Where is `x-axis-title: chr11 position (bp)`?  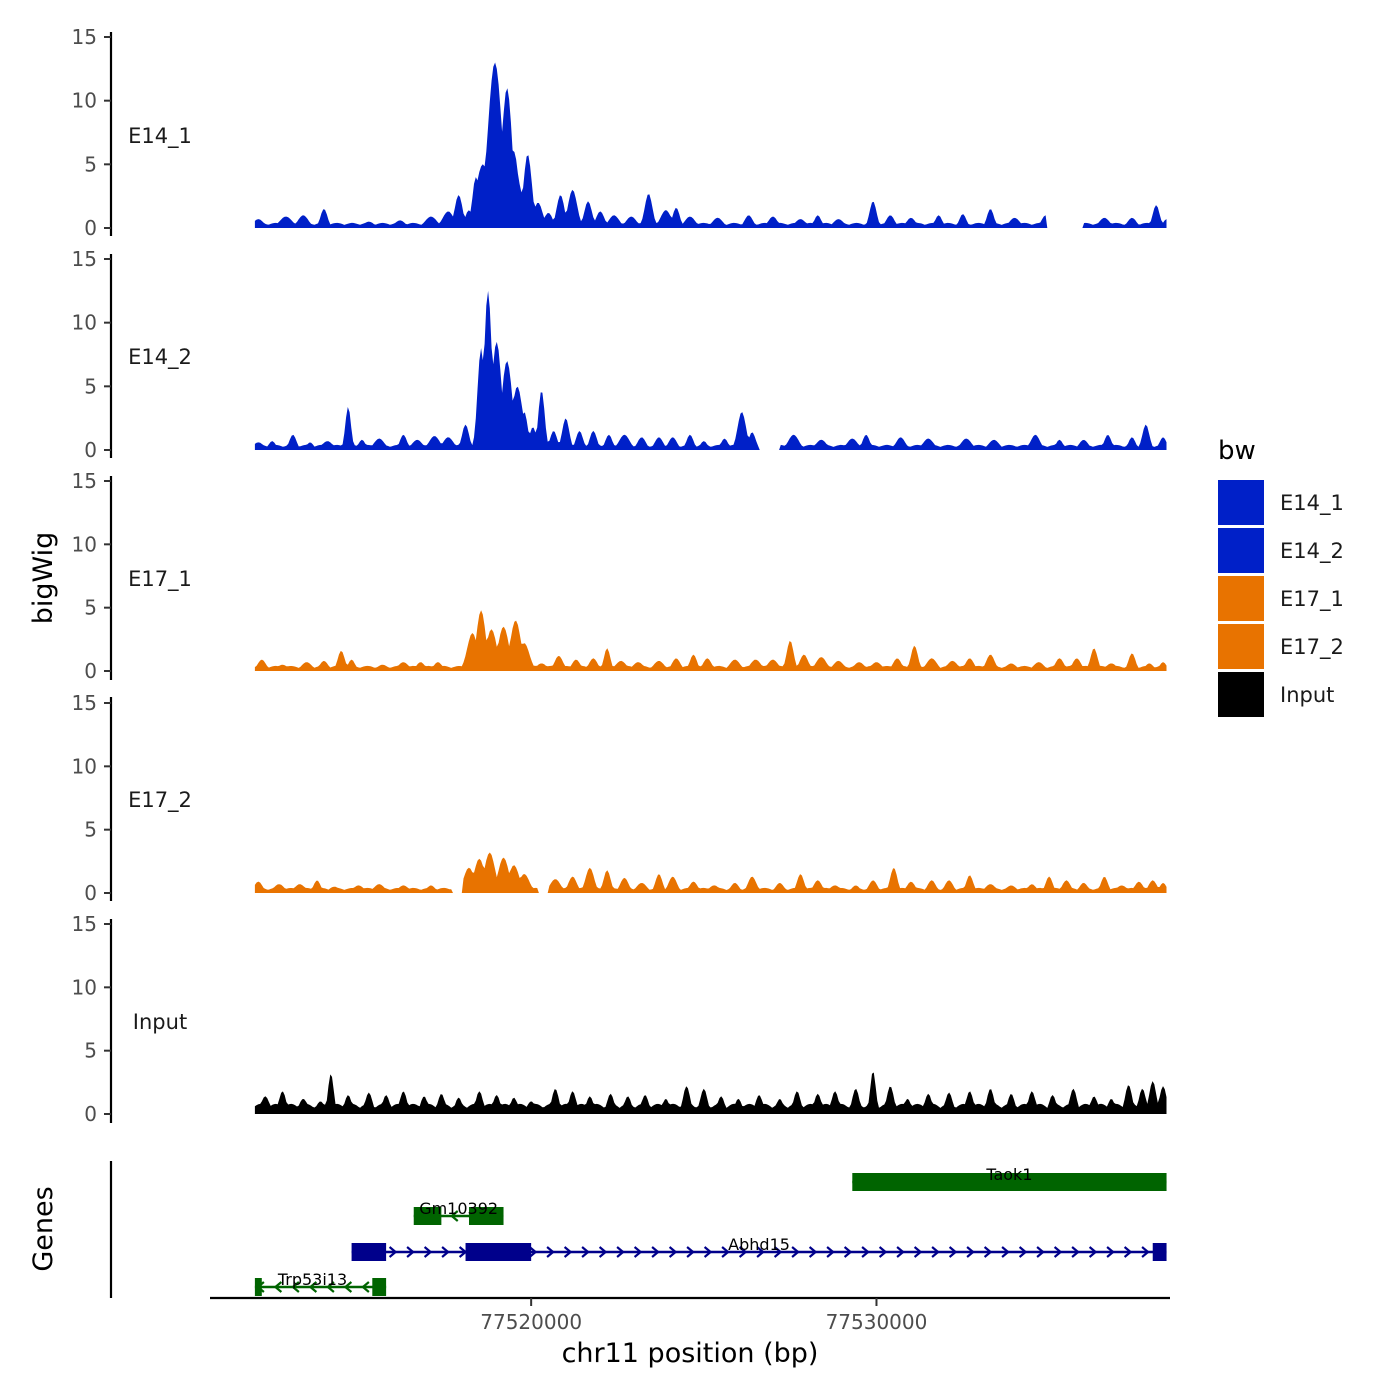 x-axis-title: chr11 position (bp) is located at coordinates (690, 1353).